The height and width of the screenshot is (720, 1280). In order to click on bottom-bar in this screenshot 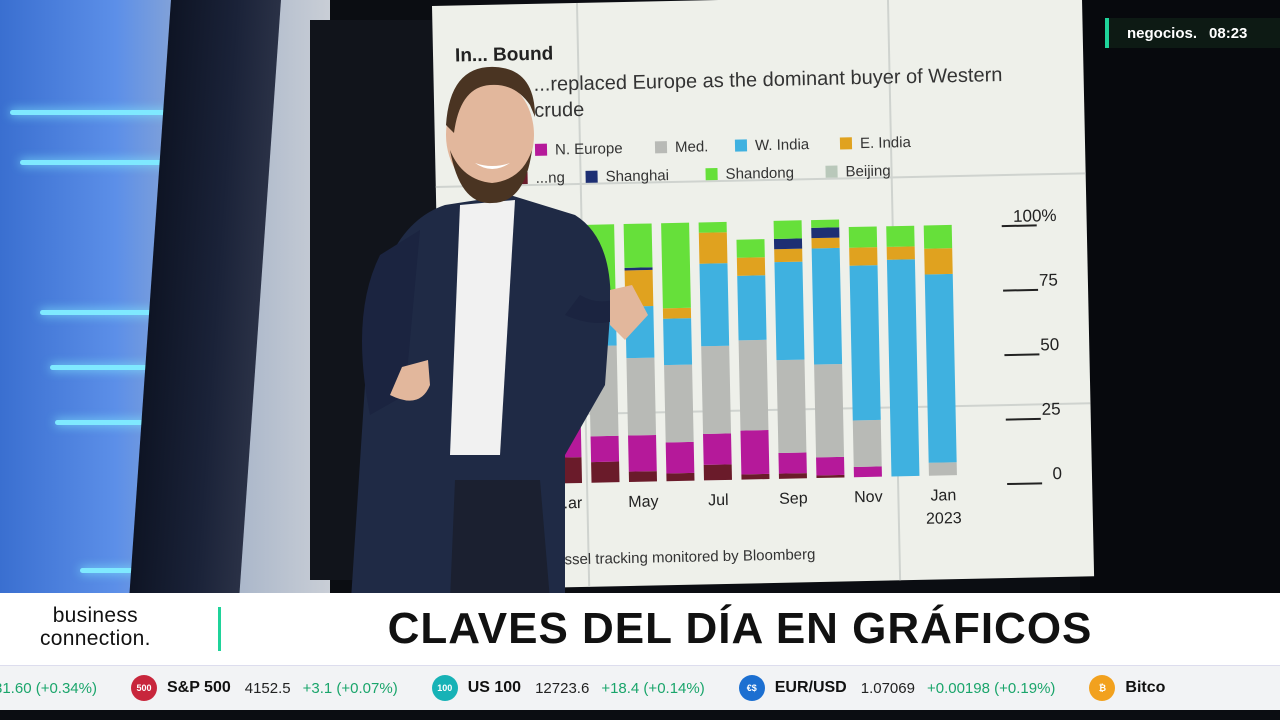, I will do `click(640, 715)`.